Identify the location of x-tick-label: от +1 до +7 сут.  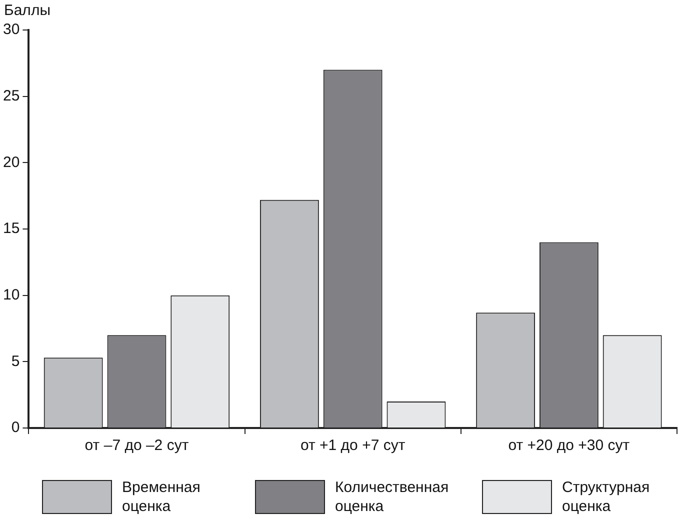
(353, 445).